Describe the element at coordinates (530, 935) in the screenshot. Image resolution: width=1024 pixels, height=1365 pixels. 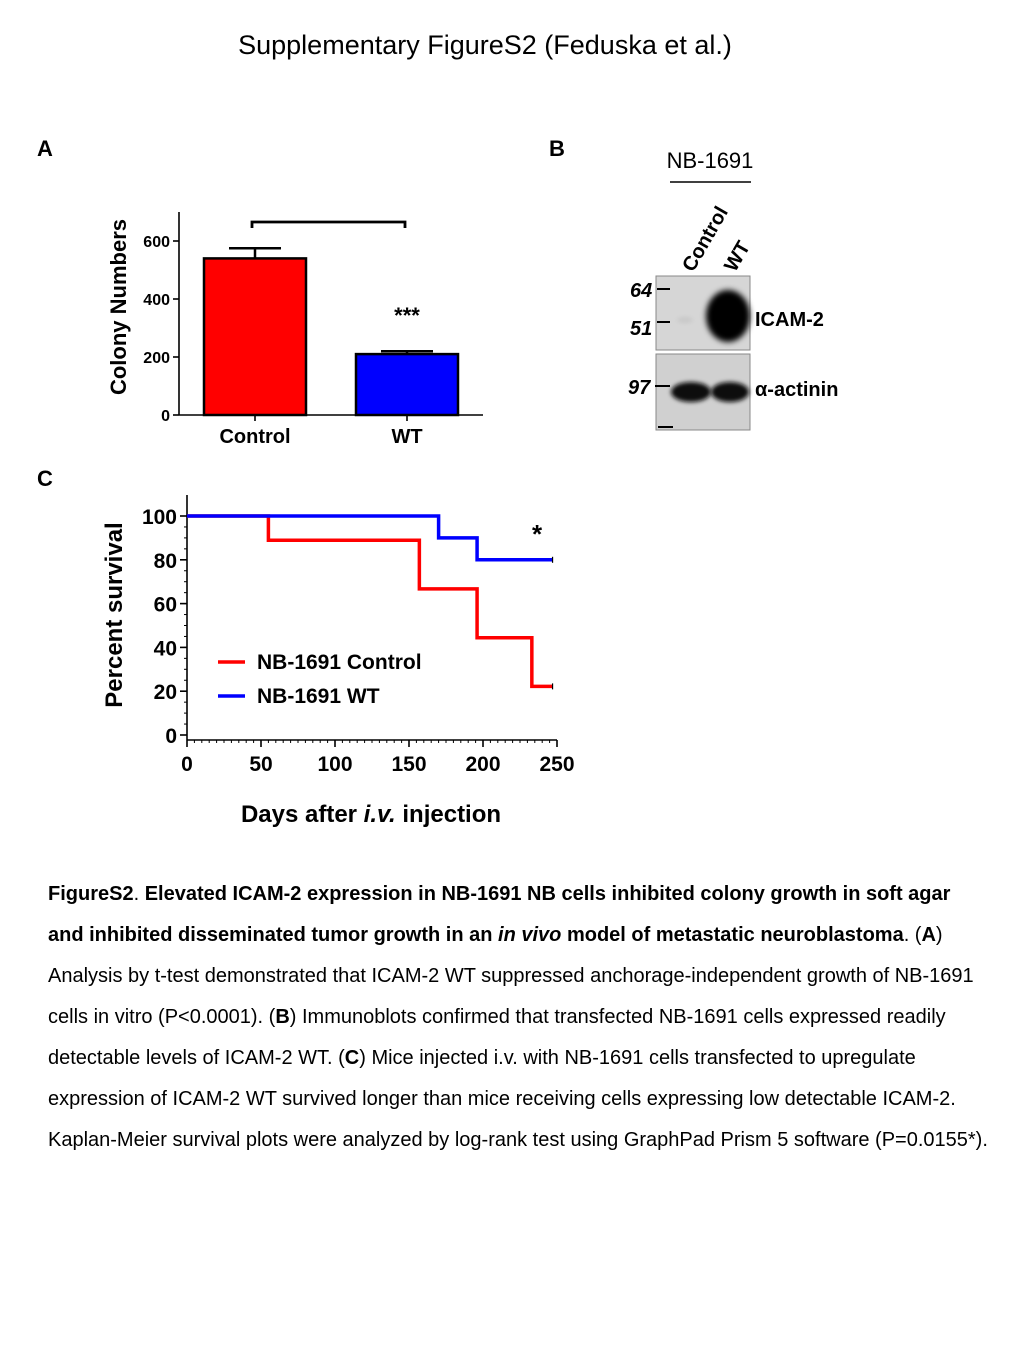
I see `caption-title-italic: in vivo` at that location.